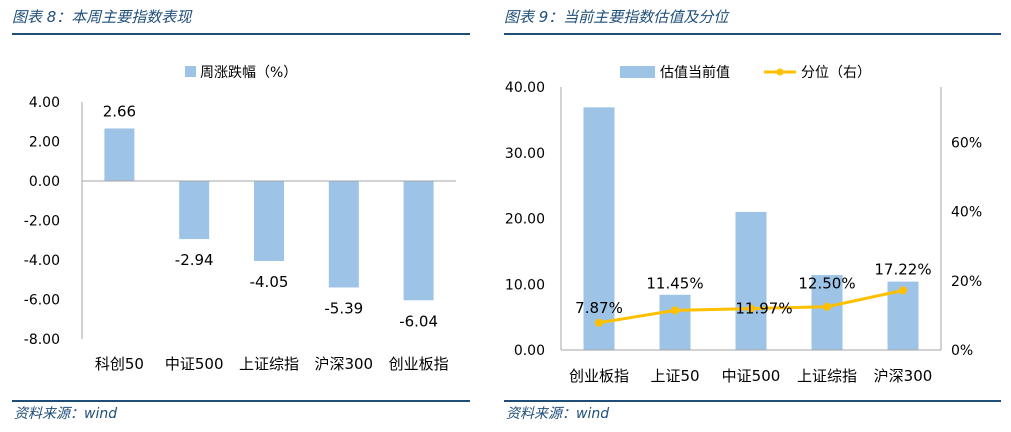 This screenshot has height=432, width=1011. I want to click on legend-bar-swatch, so click(637, 72).